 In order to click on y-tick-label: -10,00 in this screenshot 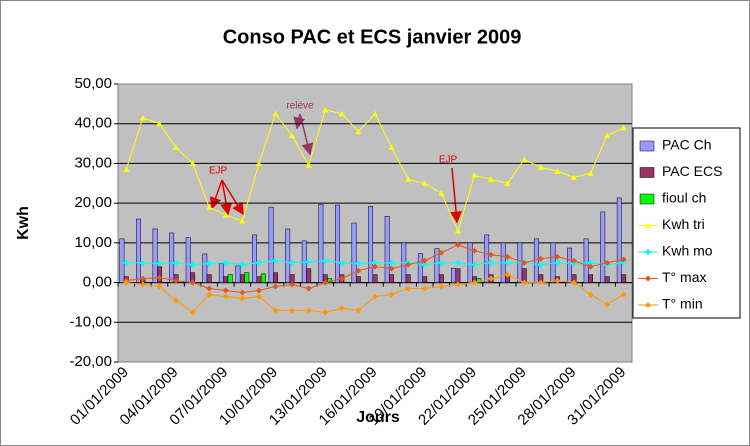, I will do `click(90, 321)`.